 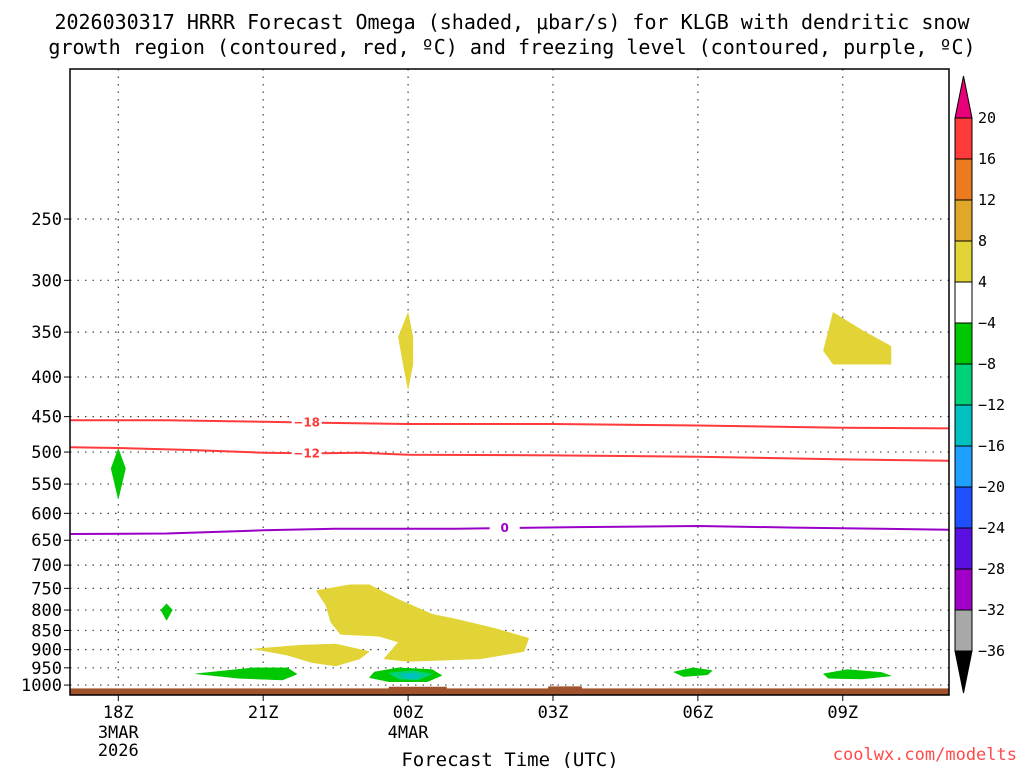 What do you see at coordinates (842, 713) in the screenshot?
I see `x-tick-label-09Z: 09Z` at bounding box center [842, 713].